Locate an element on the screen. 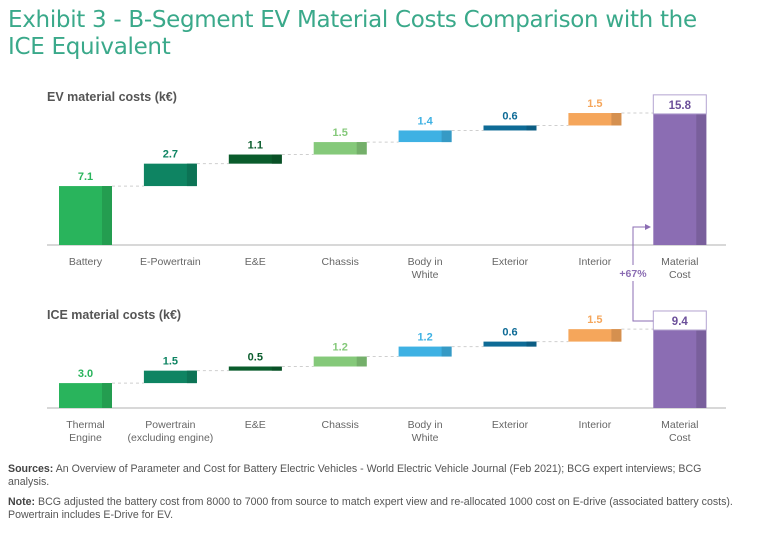  category-label: Thermal Engine is located at coordinates (85, 431).